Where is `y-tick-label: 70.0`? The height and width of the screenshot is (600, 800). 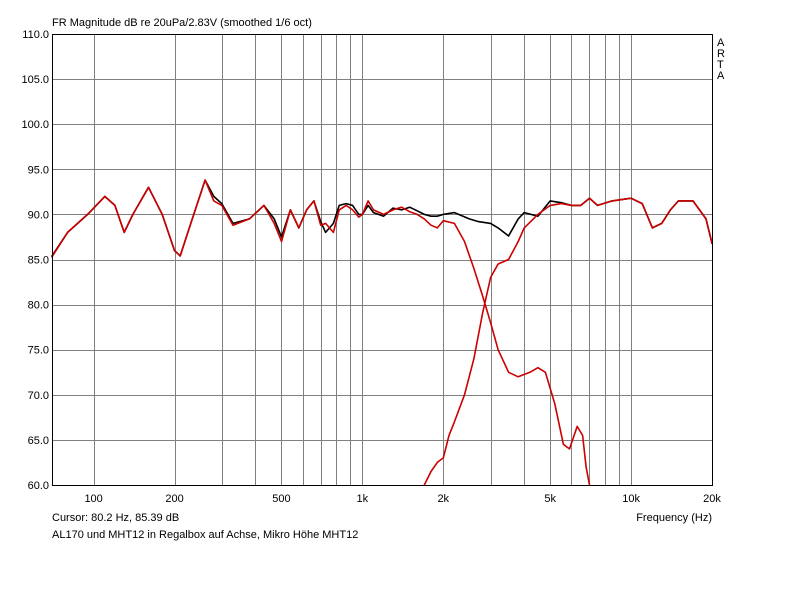
y-tick-label: 70.0 is located at coordinates (38, 396).